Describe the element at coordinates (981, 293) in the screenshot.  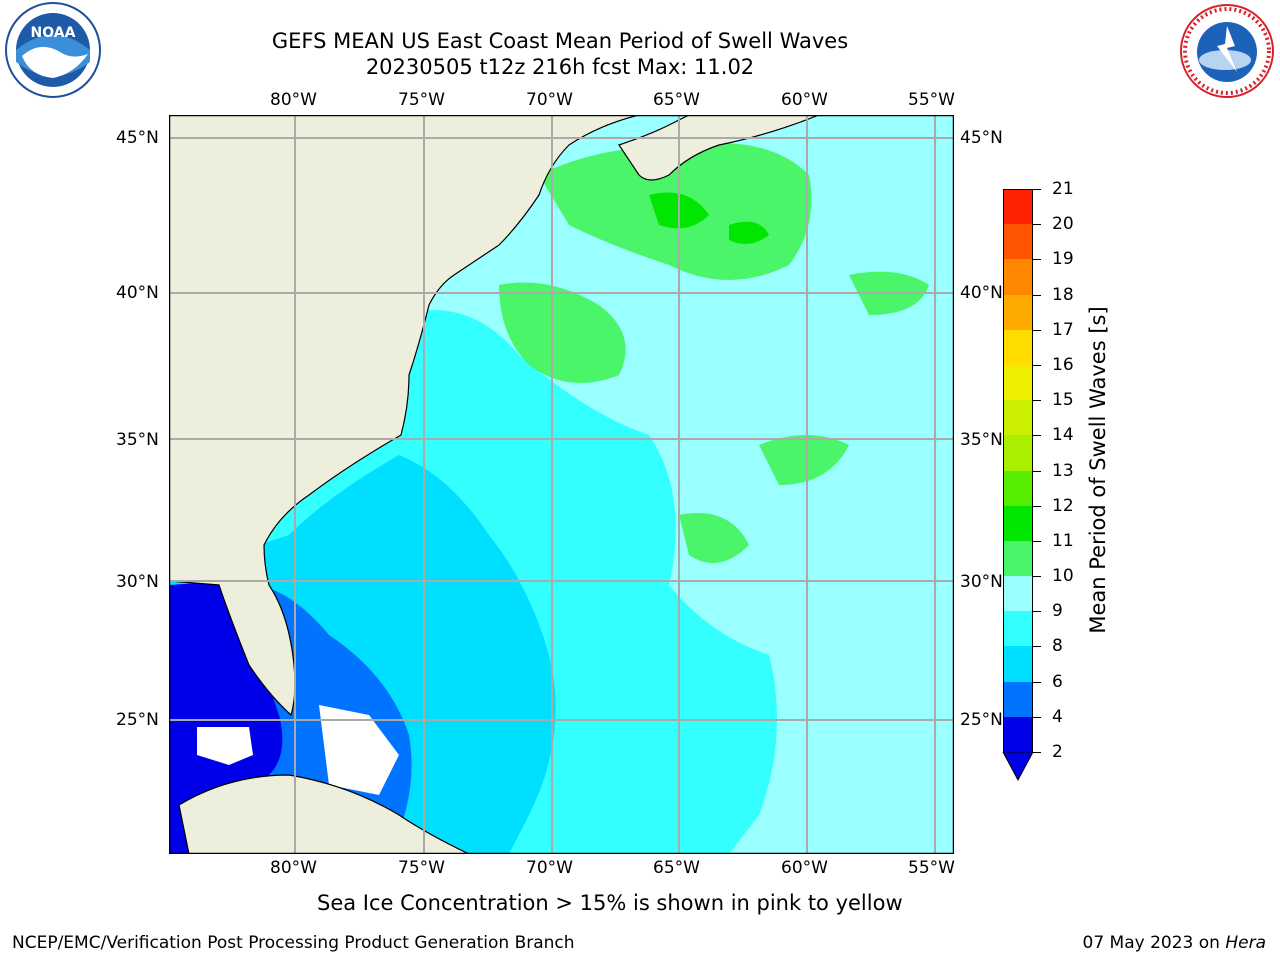
I see `lat-label-right: 40°N` at that location.